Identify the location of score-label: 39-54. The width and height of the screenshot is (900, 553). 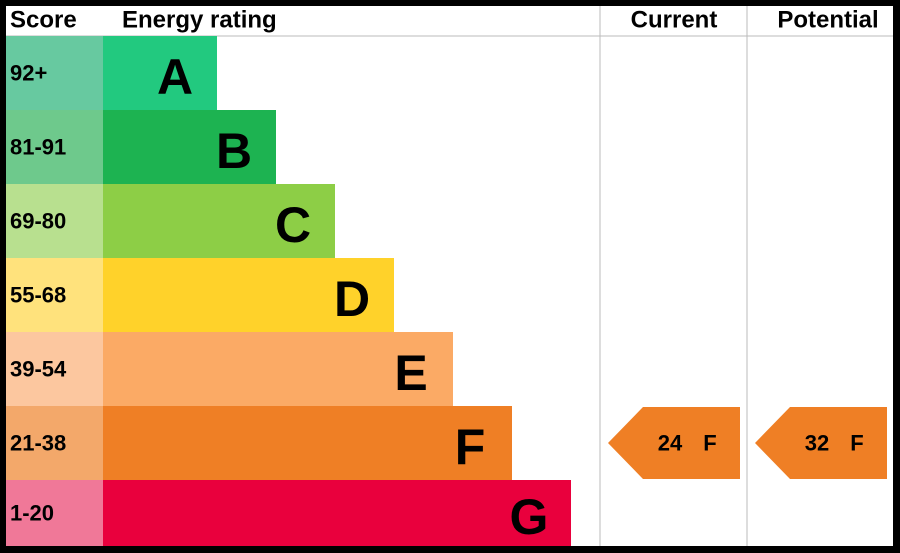
(38, 369).